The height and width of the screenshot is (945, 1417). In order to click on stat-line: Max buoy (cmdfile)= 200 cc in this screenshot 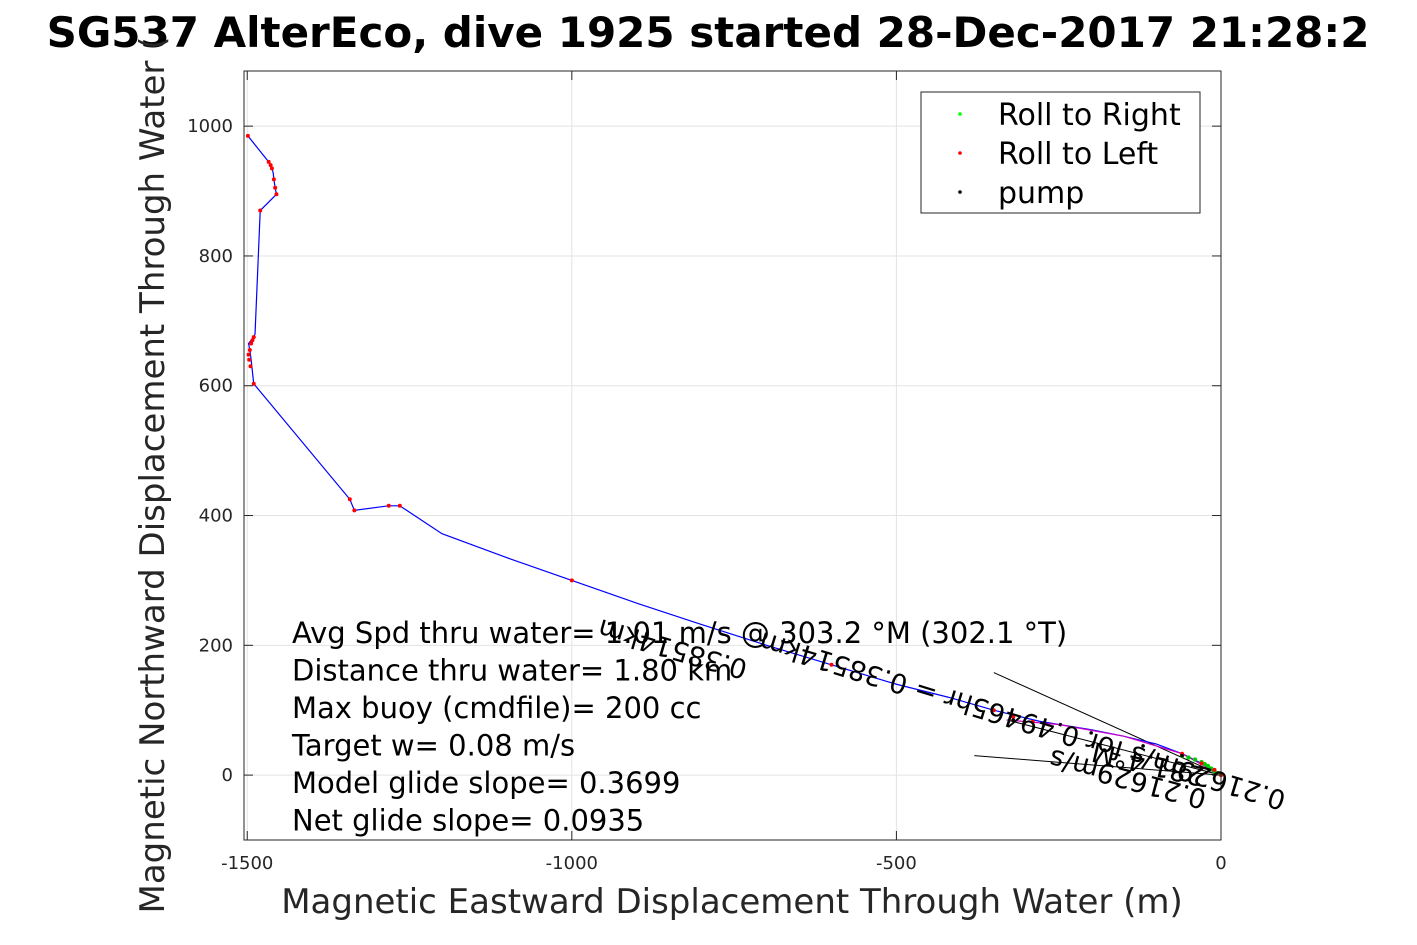, I will do `click(496, 708)`.